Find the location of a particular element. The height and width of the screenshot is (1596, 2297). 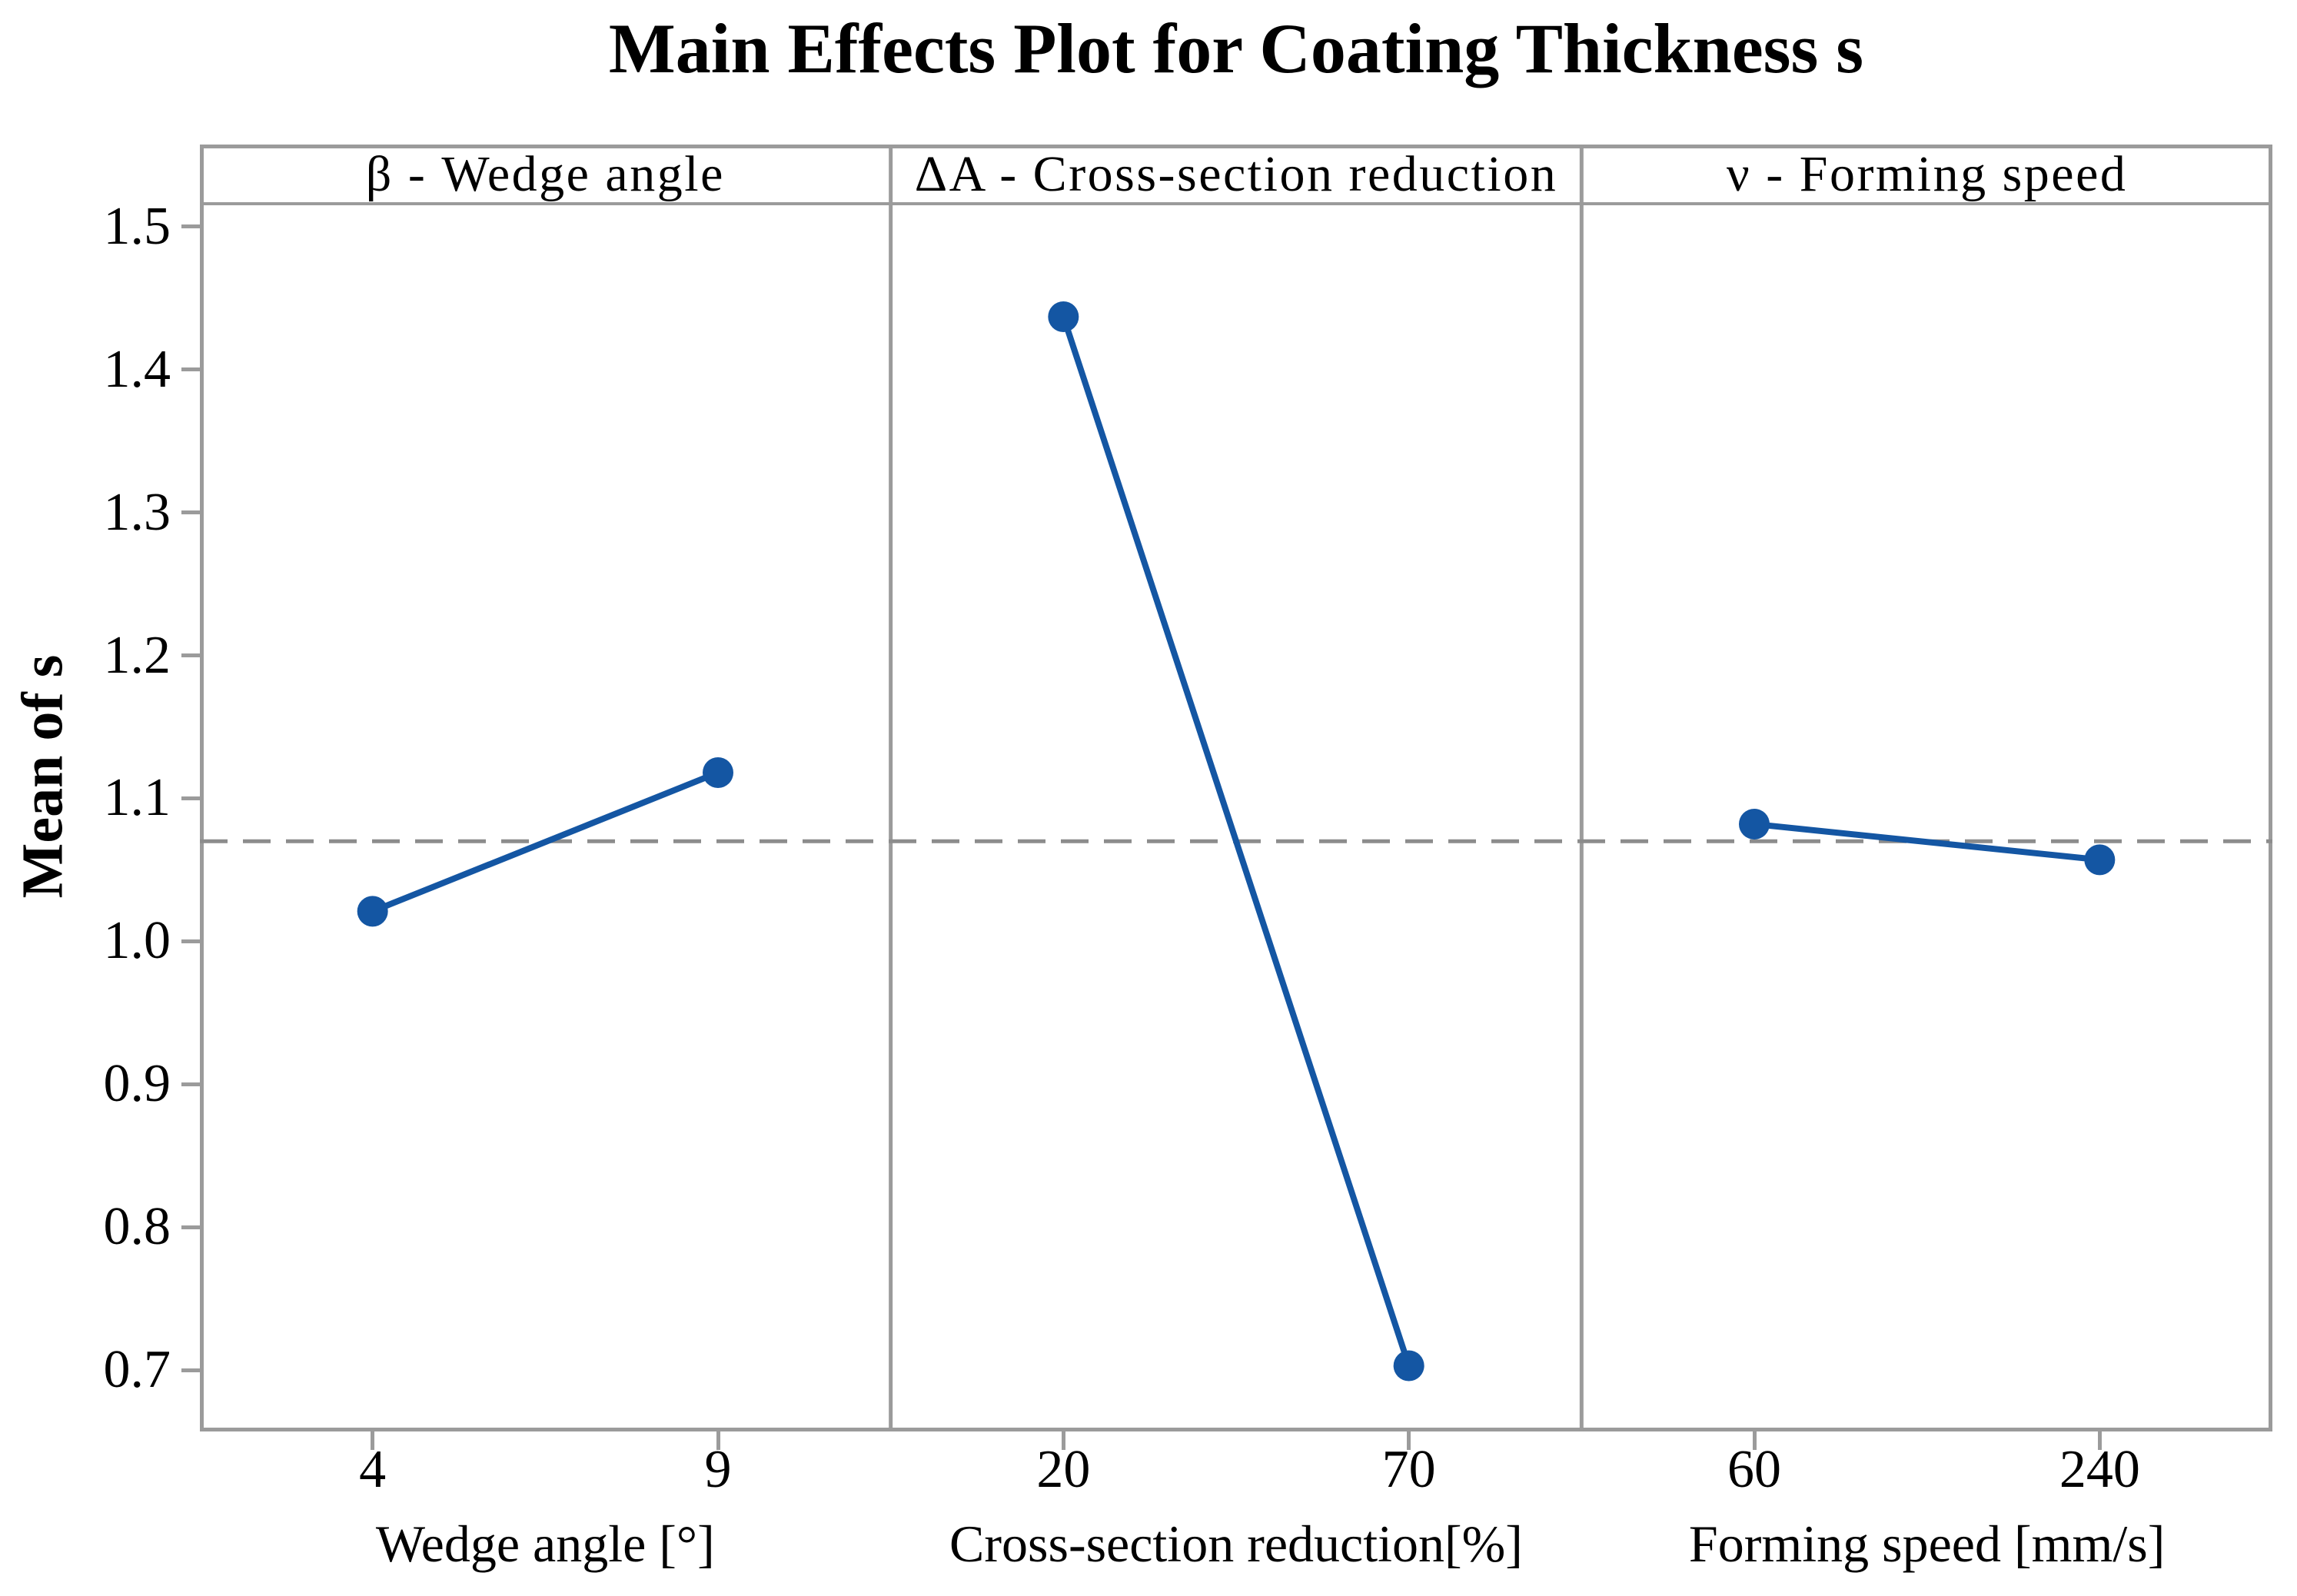

x-axis-caption: Wedge angle [°] is located at coordinates (545, 1544).